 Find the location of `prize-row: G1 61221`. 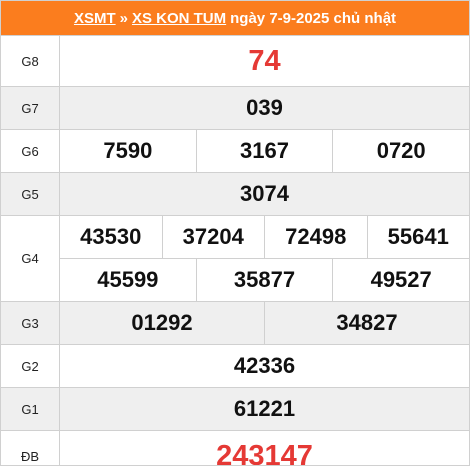

prize-row: G1 61221 is located at coordinates (235, 408).